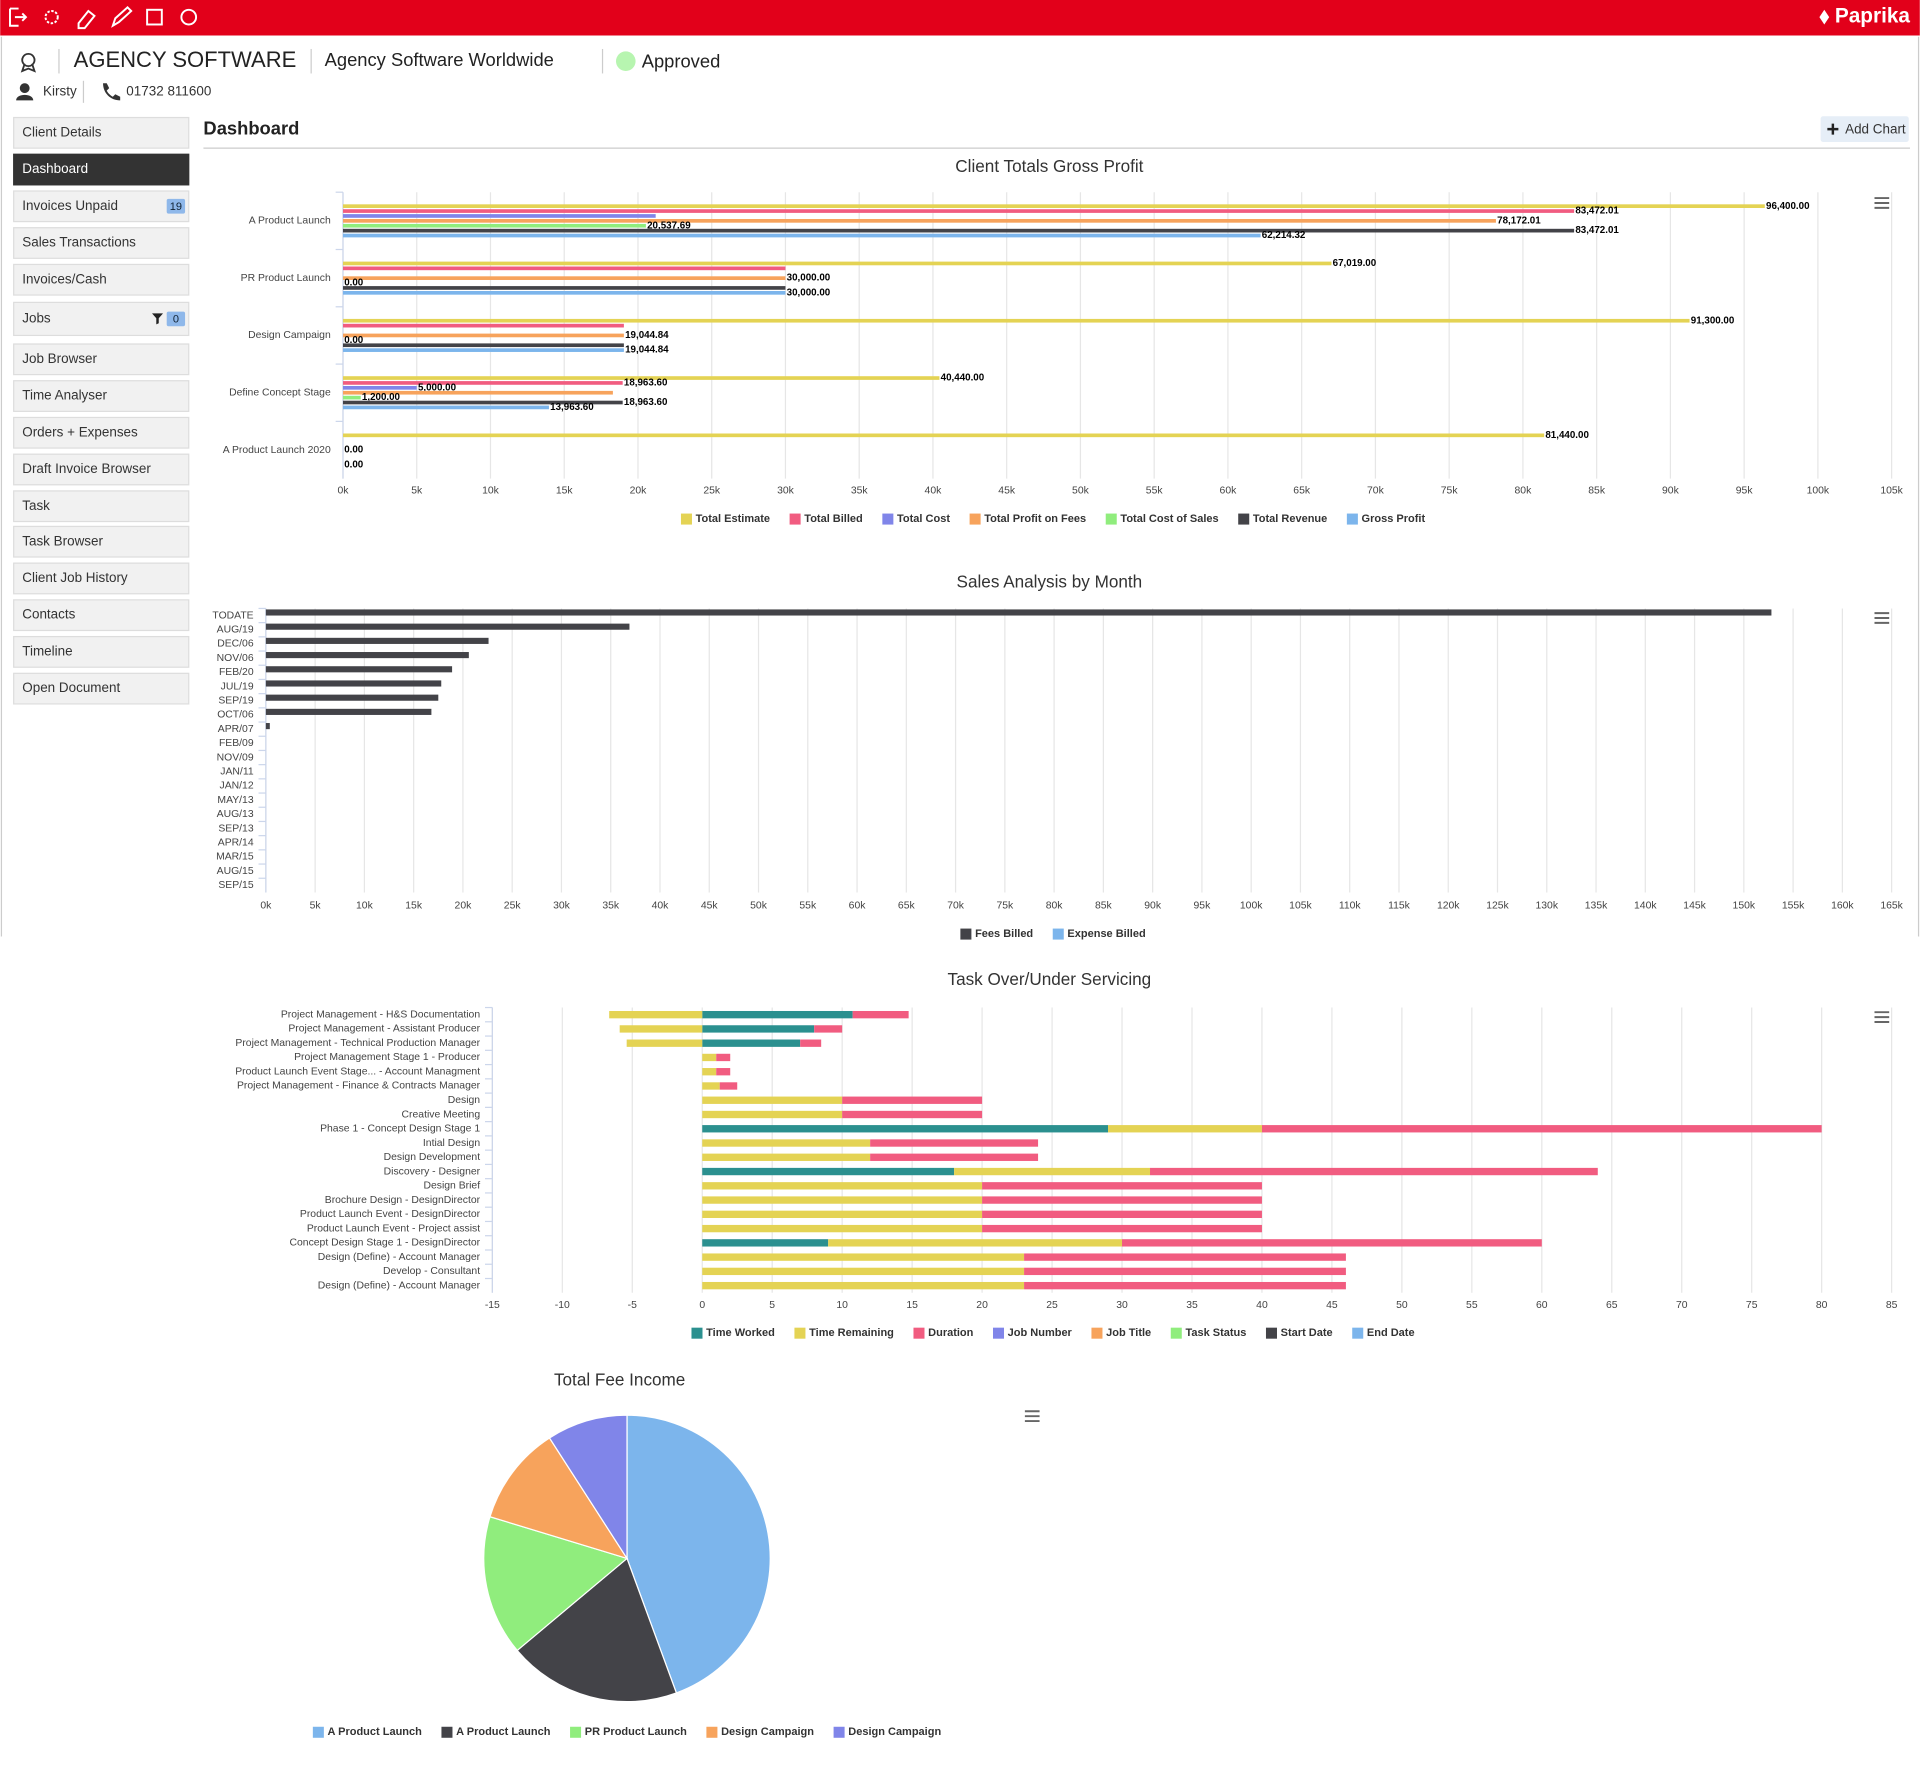 The image size is (1920, 1769). I want to click on nav-item: Sales Transactions, so click(101, 243).